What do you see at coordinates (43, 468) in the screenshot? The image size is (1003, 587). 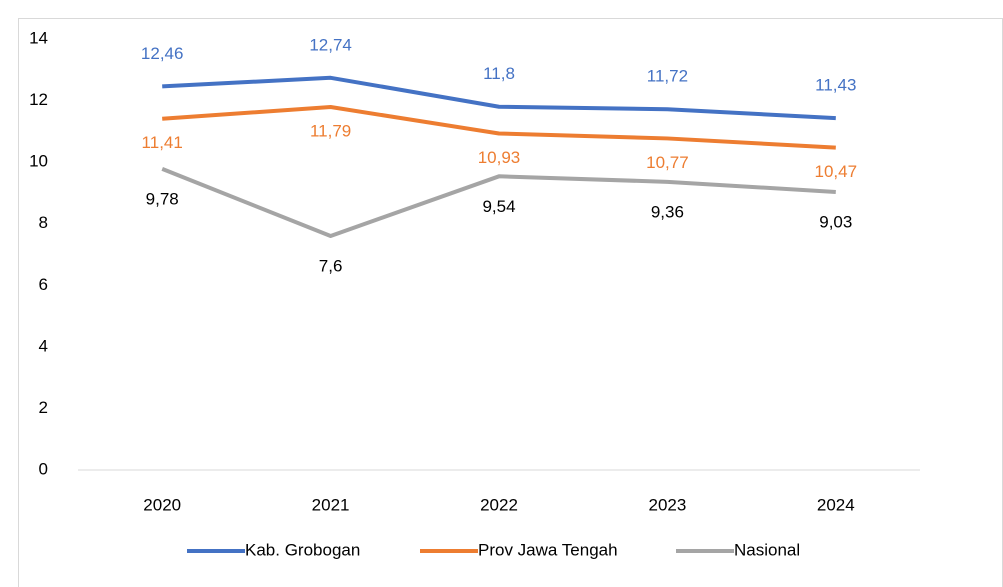 I see `y-tick-label: 0` at bounding box center [43, 468].